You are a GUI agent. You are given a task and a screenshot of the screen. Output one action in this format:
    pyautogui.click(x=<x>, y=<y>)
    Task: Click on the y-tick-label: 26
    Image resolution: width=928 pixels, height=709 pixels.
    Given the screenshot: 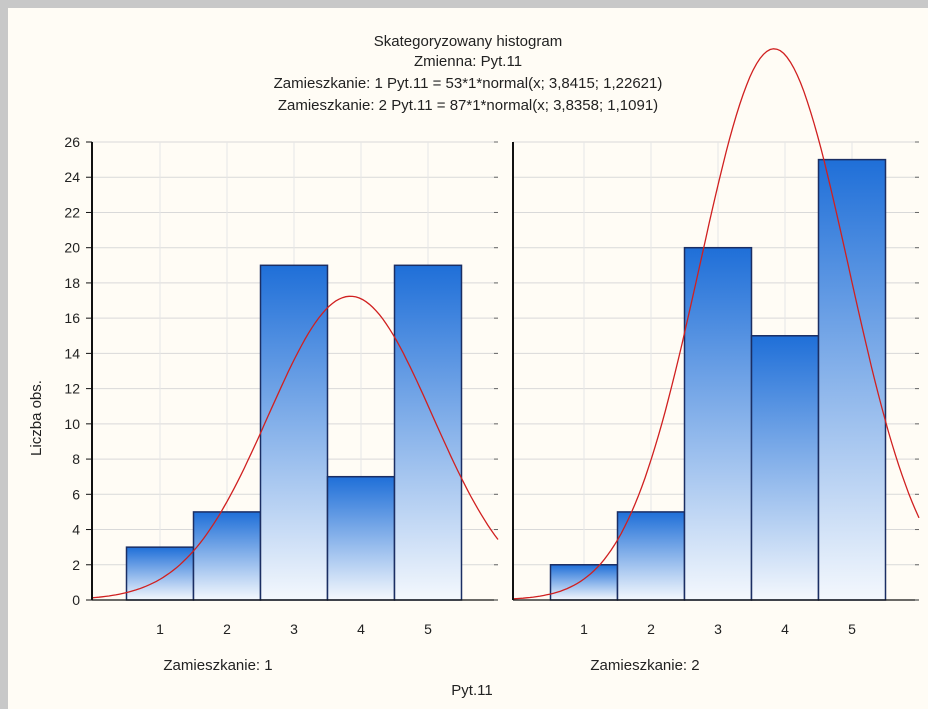 What is the action you would take?
    pyautogui.click(x=72, y=142)
    